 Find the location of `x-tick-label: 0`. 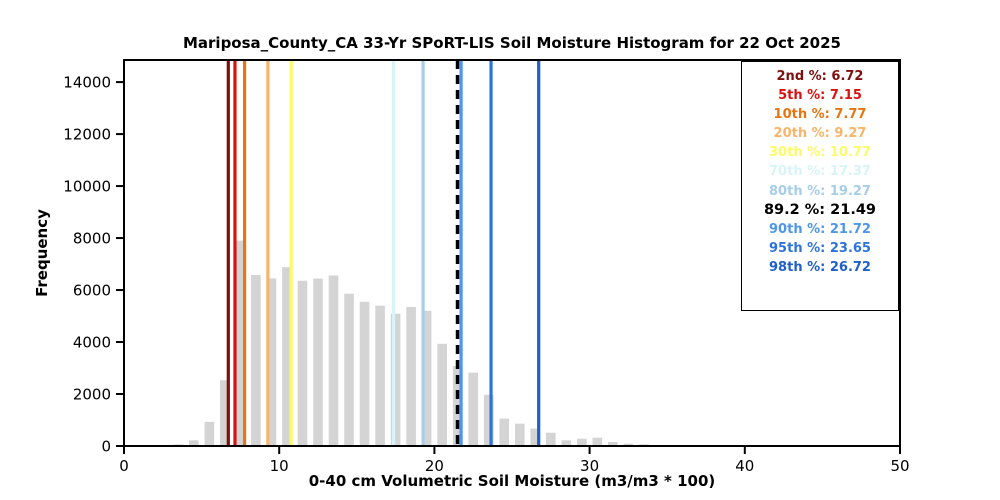

x-tick-label: 0 is located at coordinates (124, 466).